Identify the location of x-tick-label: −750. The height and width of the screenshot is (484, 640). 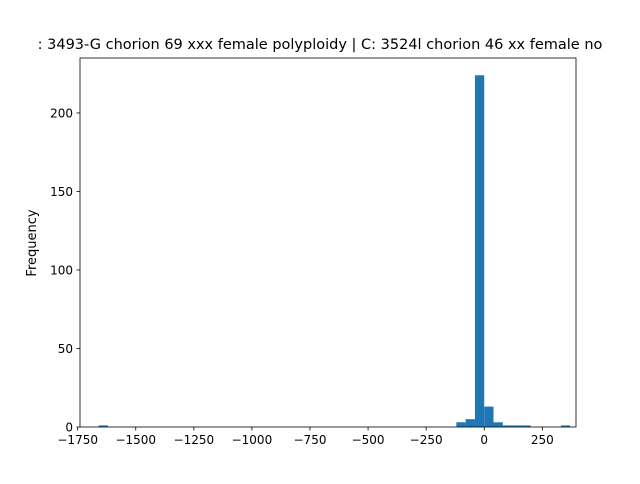
(310, 440).